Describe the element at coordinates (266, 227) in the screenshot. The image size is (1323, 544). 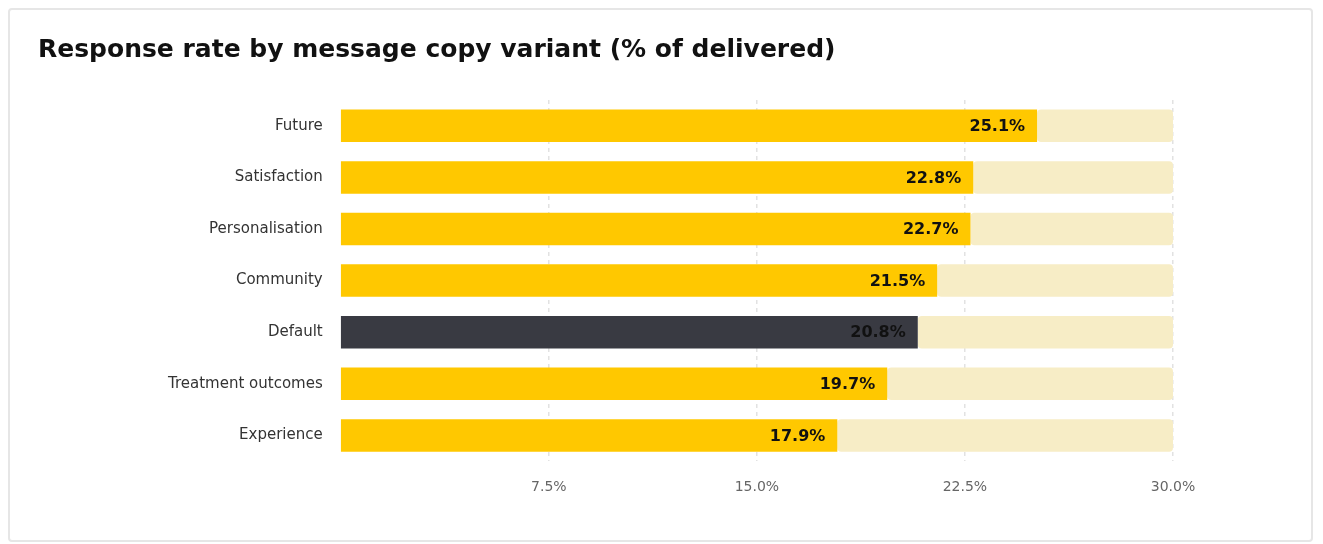
I see `y-tick-label: Personalisation` at that location.